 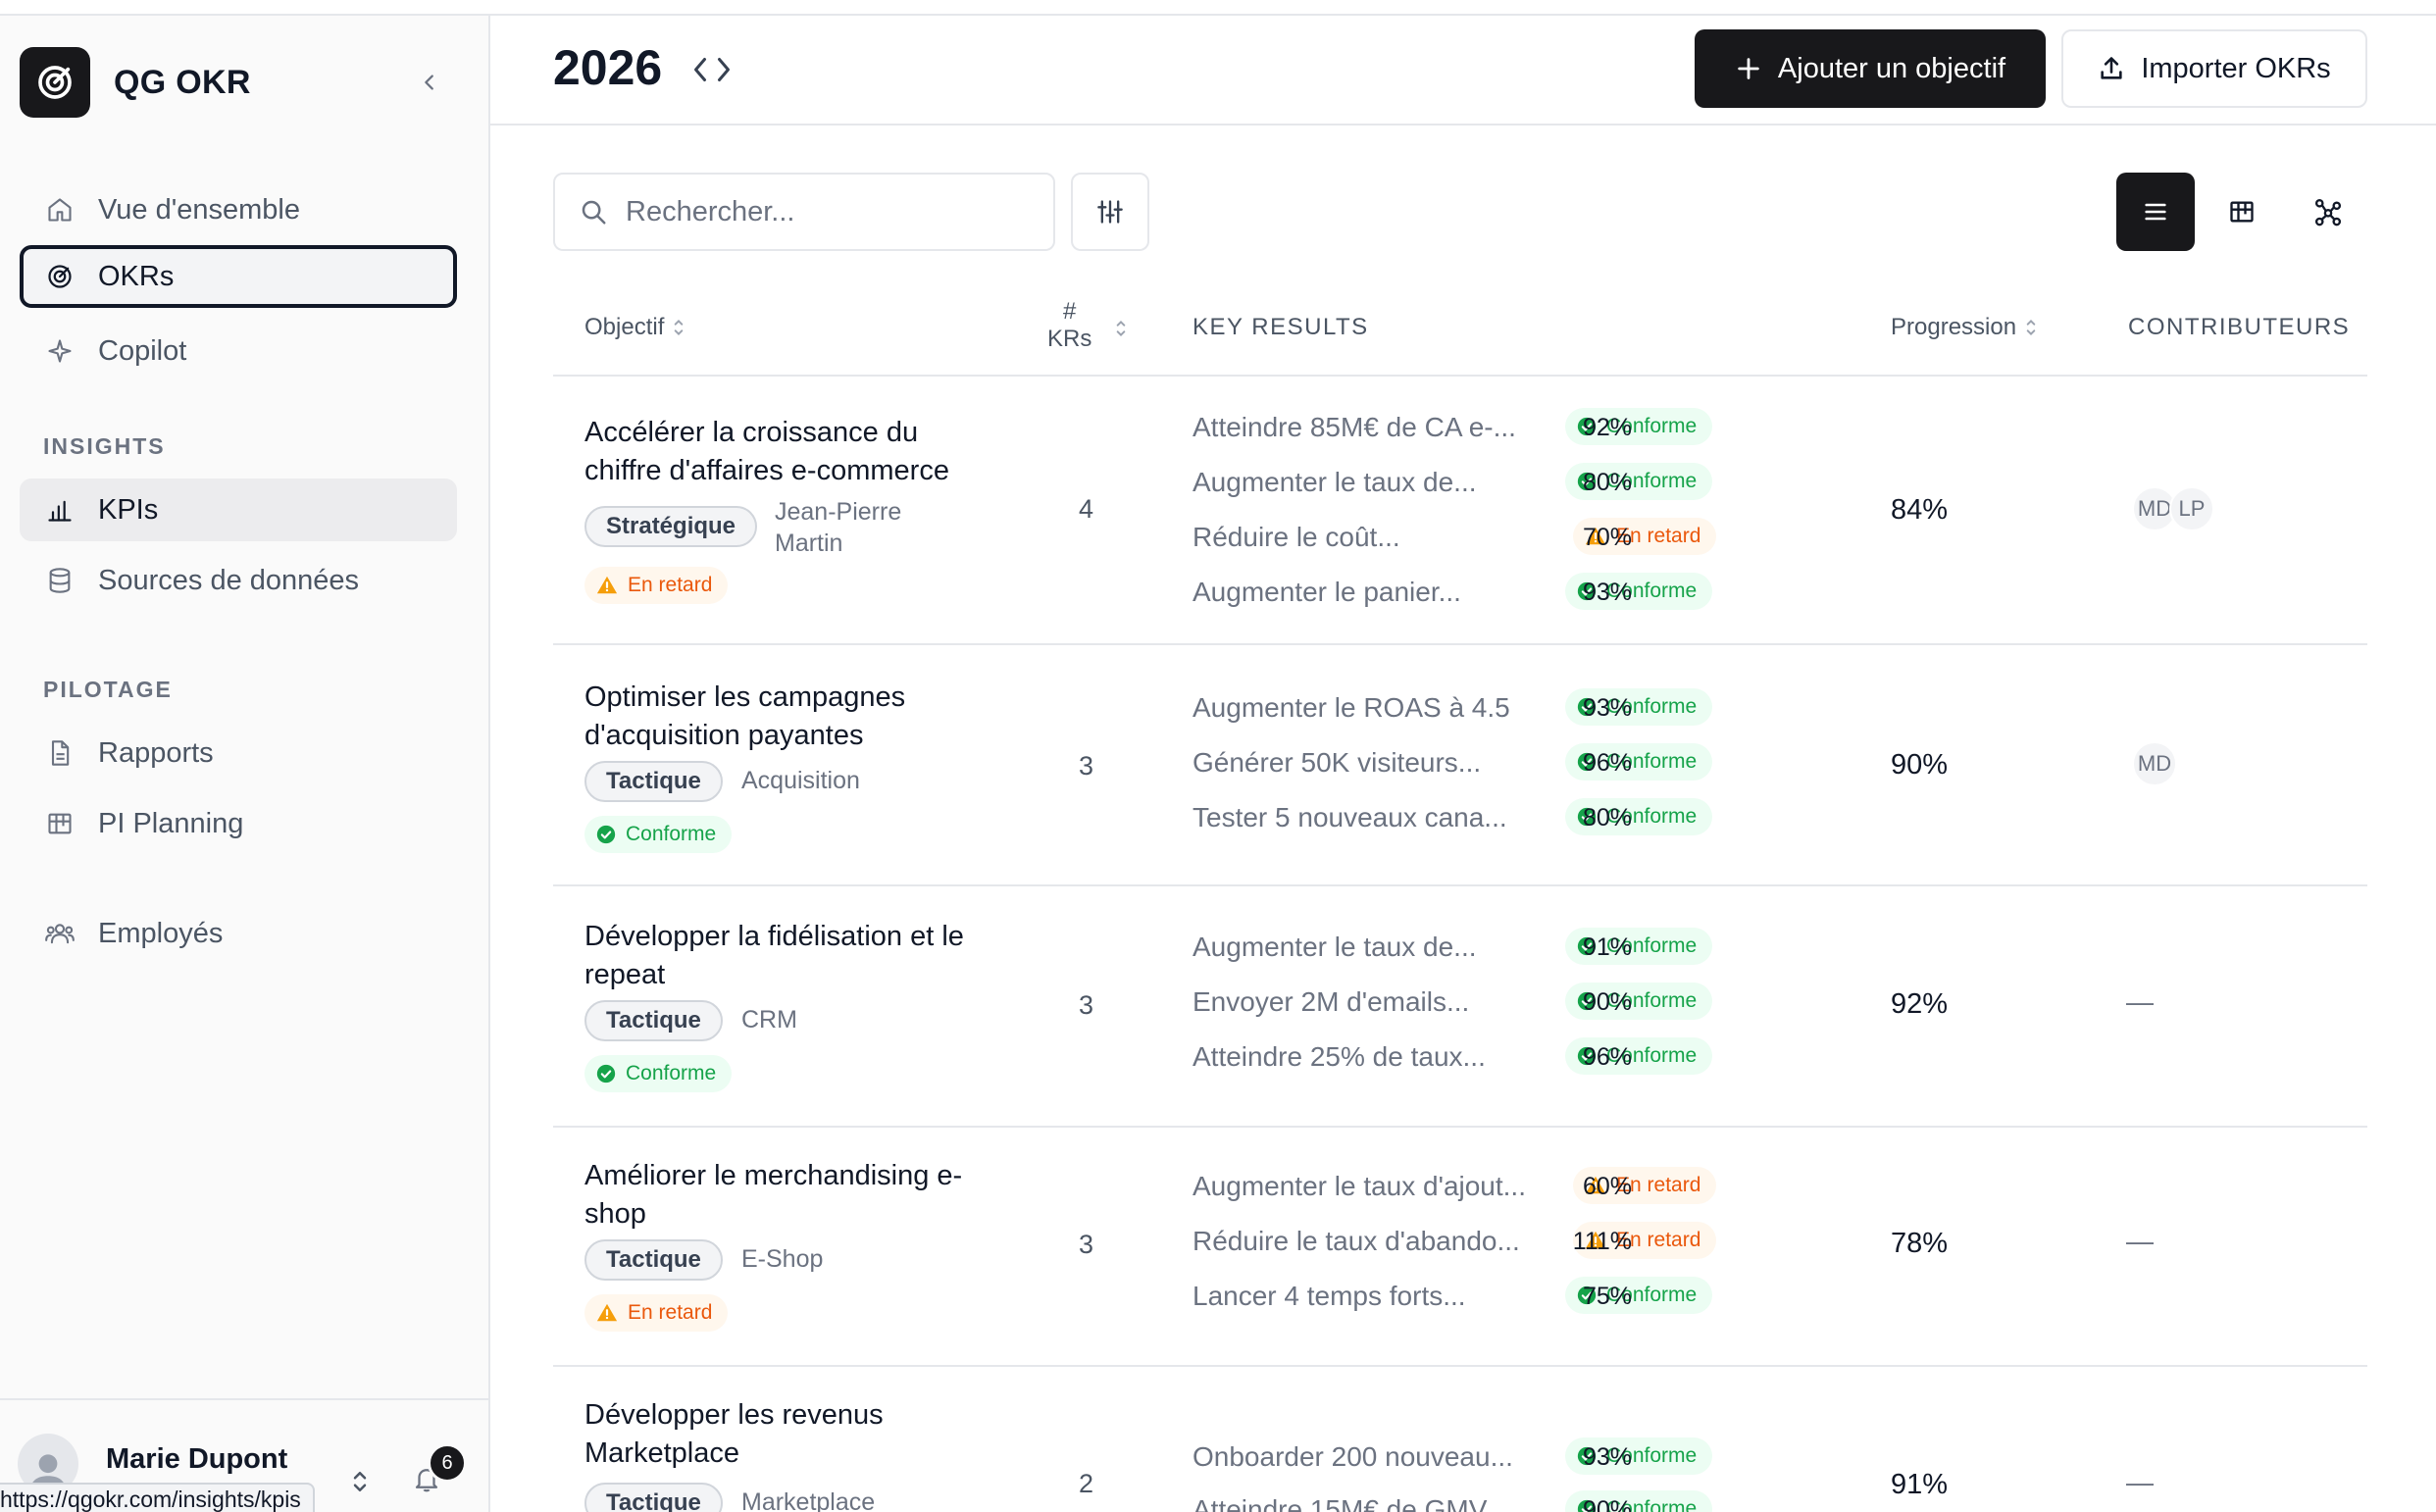 What do you see at coordinates (1607, 1057) in the screenshot?
I see `key-result-progress: 96%` at bounding box center [1607, 1057].